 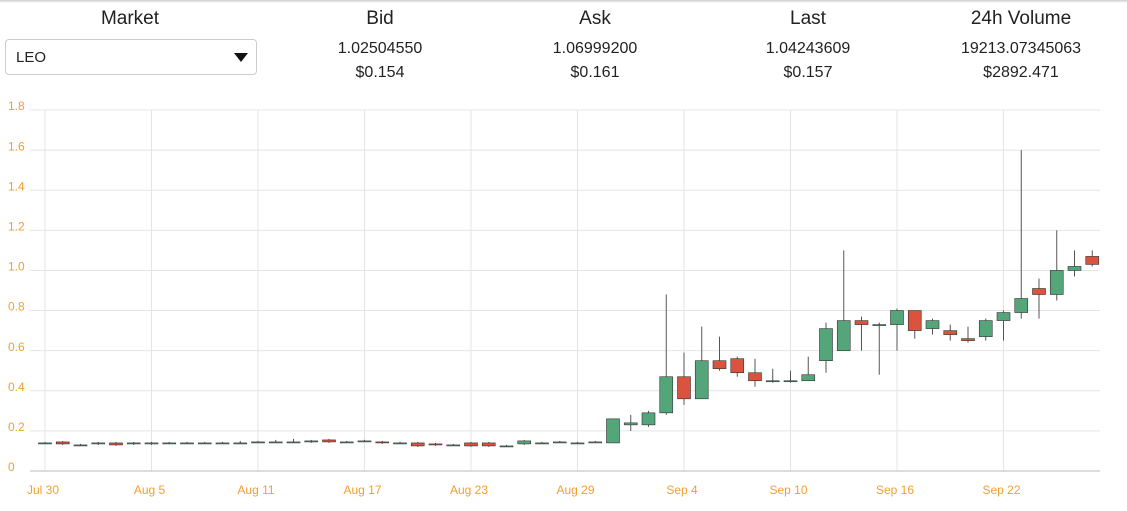 I want to click on y-tick-label: 0.6, so click(x=16, y=347).